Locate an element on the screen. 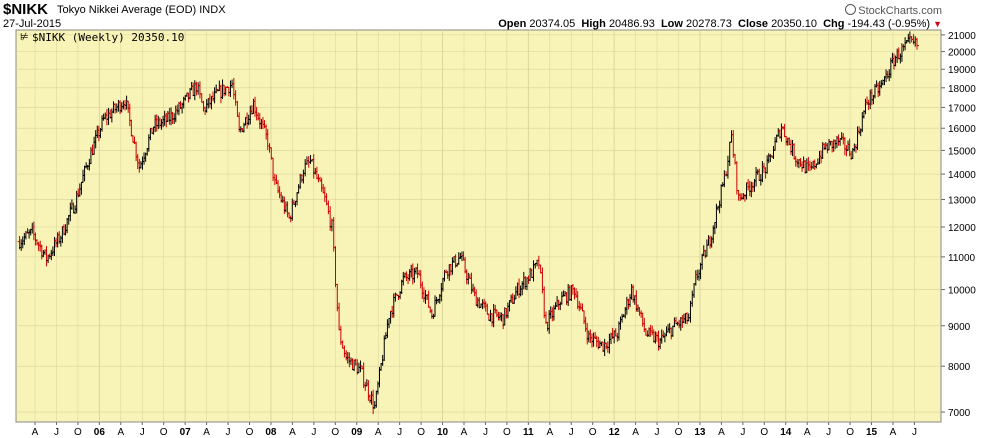  chg-label: Chg is located at coordinates (834, 24).